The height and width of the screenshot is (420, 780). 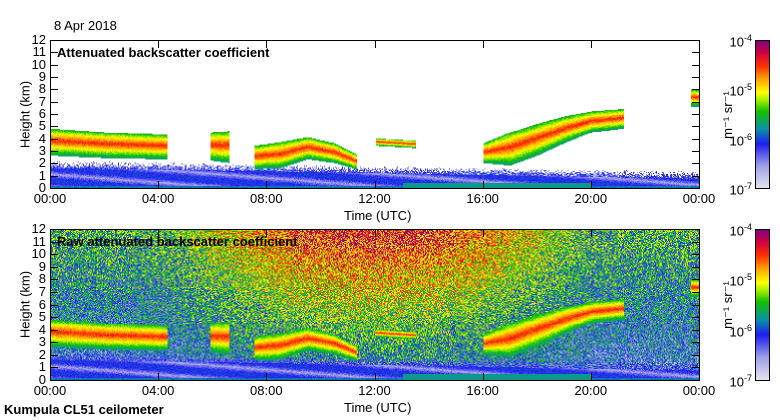 I want to click on colorbar, so click(x=762, y=305).